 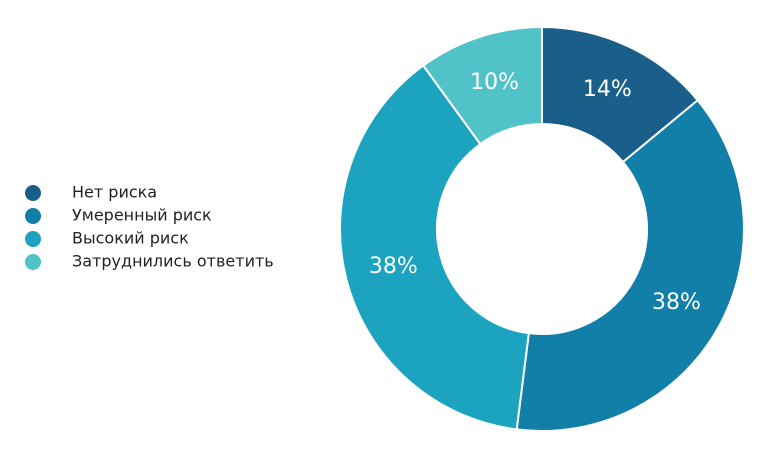 What do you see at coordinates (607, 89) in the screenshot?
I see `value-label: 14%` at bounding box center [607, 89].